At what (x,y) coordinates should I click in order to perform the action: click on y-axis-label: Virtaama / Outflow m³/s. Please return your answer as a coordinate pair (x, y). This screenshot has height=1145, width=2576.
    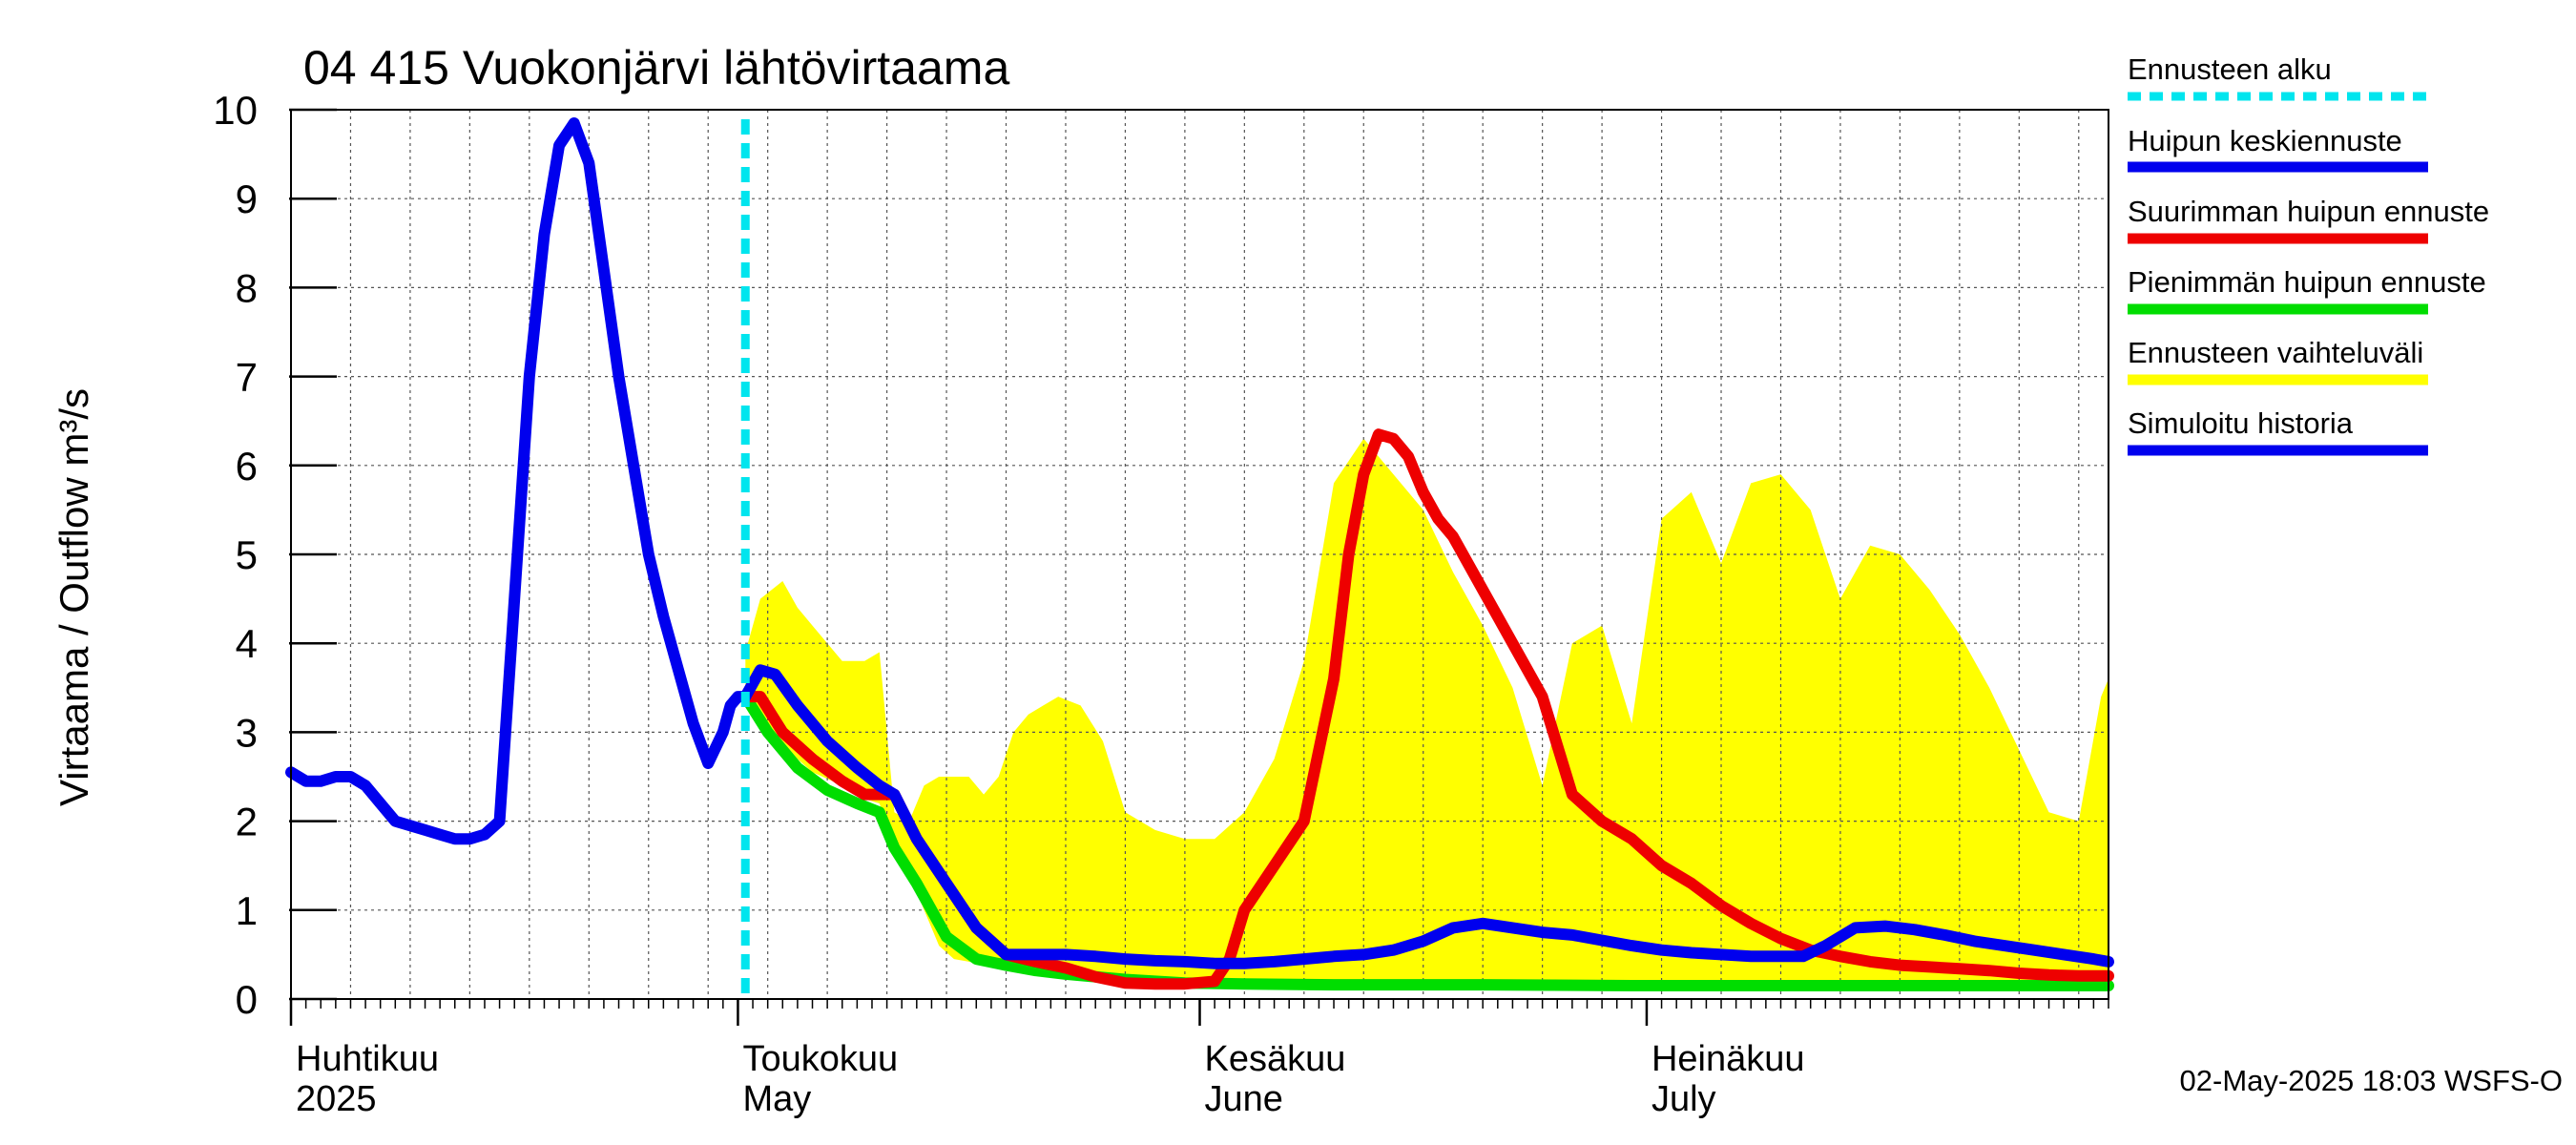
    Looking at the image, I should click on (74, 597).